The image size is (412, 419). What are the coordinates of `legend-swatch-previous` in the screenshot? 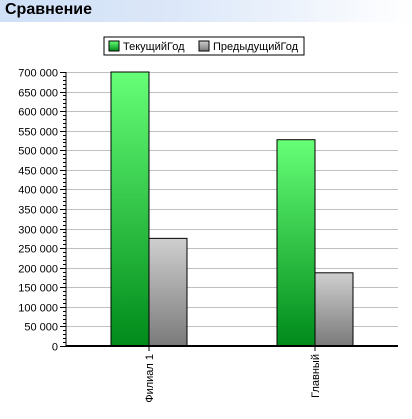 It's located at (204, 46).